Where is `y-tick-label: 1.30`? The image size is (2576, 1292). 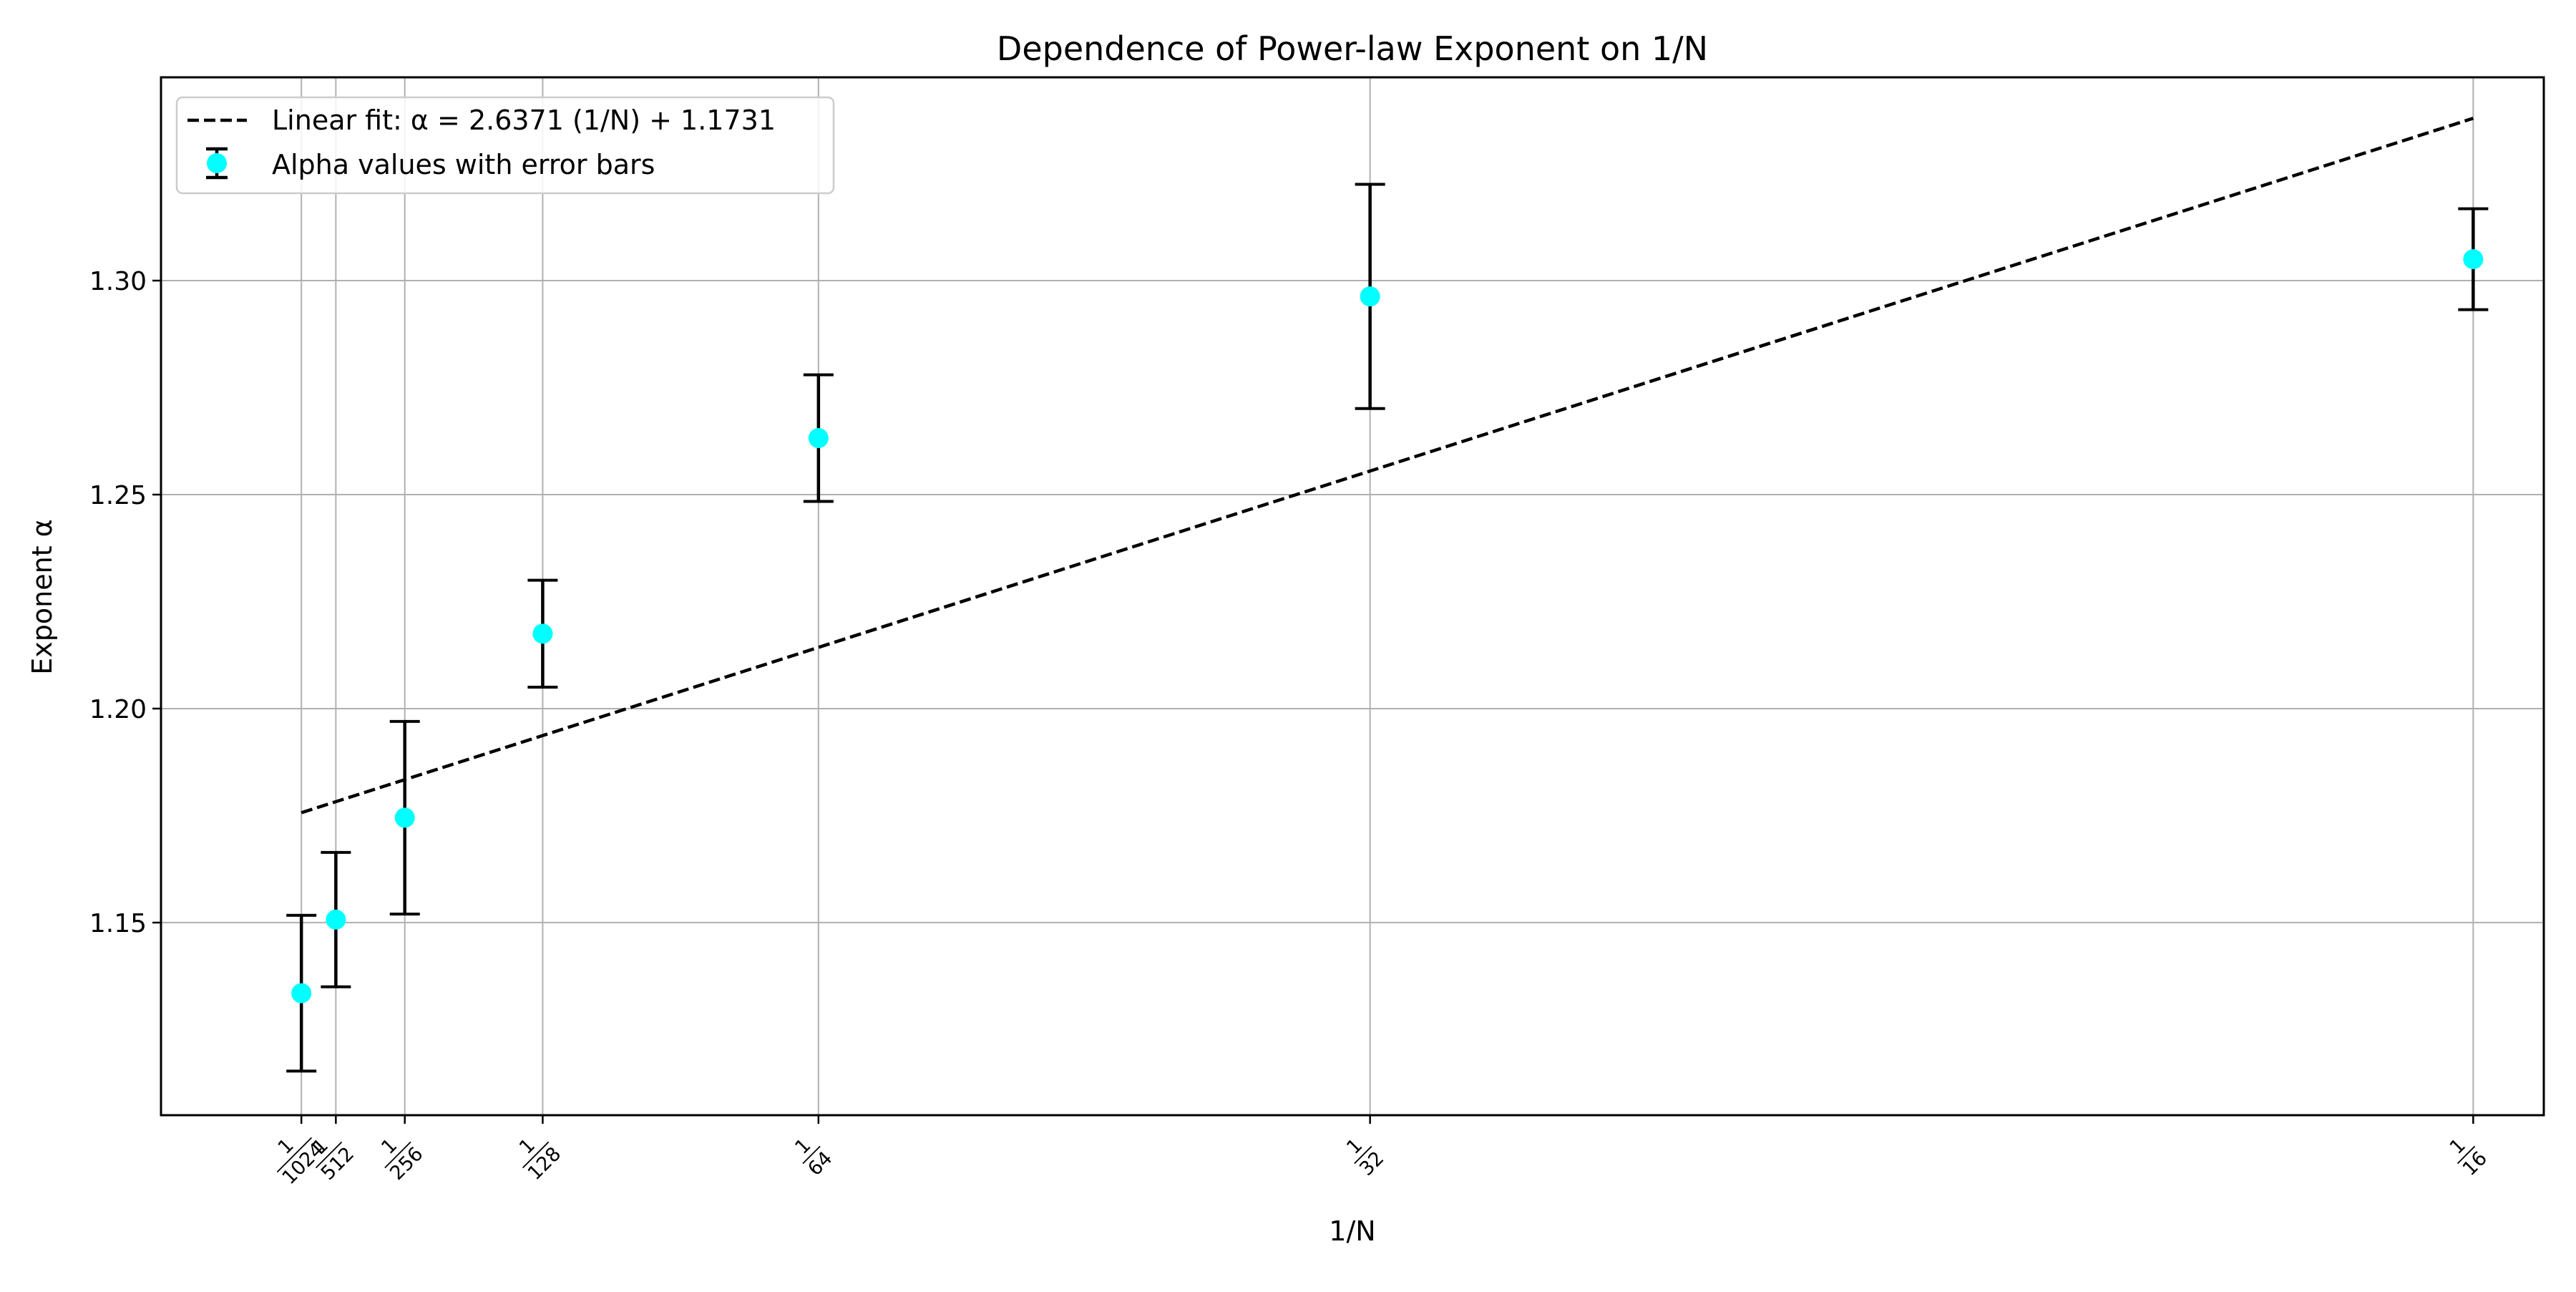
y-tick-label: 1.30 is located at coordinates (118, 281).